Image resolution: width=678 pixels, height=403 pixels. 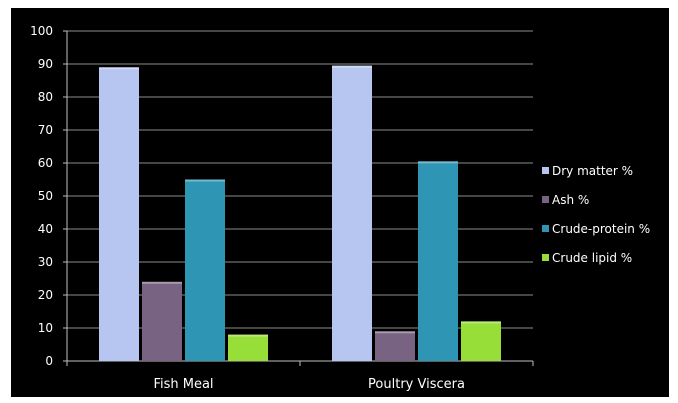 I want to click on legend-label: Ash %, so click(x=570, y=200).